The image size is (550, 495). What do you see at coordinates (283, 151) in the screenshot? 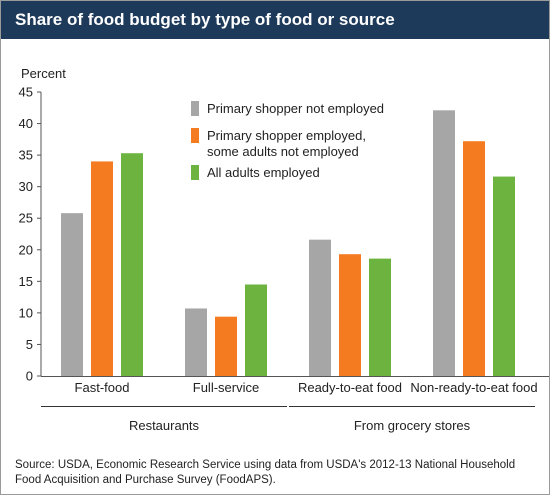
I see `legend-label-line: some adults not employed` at bounding box center [283, 151].